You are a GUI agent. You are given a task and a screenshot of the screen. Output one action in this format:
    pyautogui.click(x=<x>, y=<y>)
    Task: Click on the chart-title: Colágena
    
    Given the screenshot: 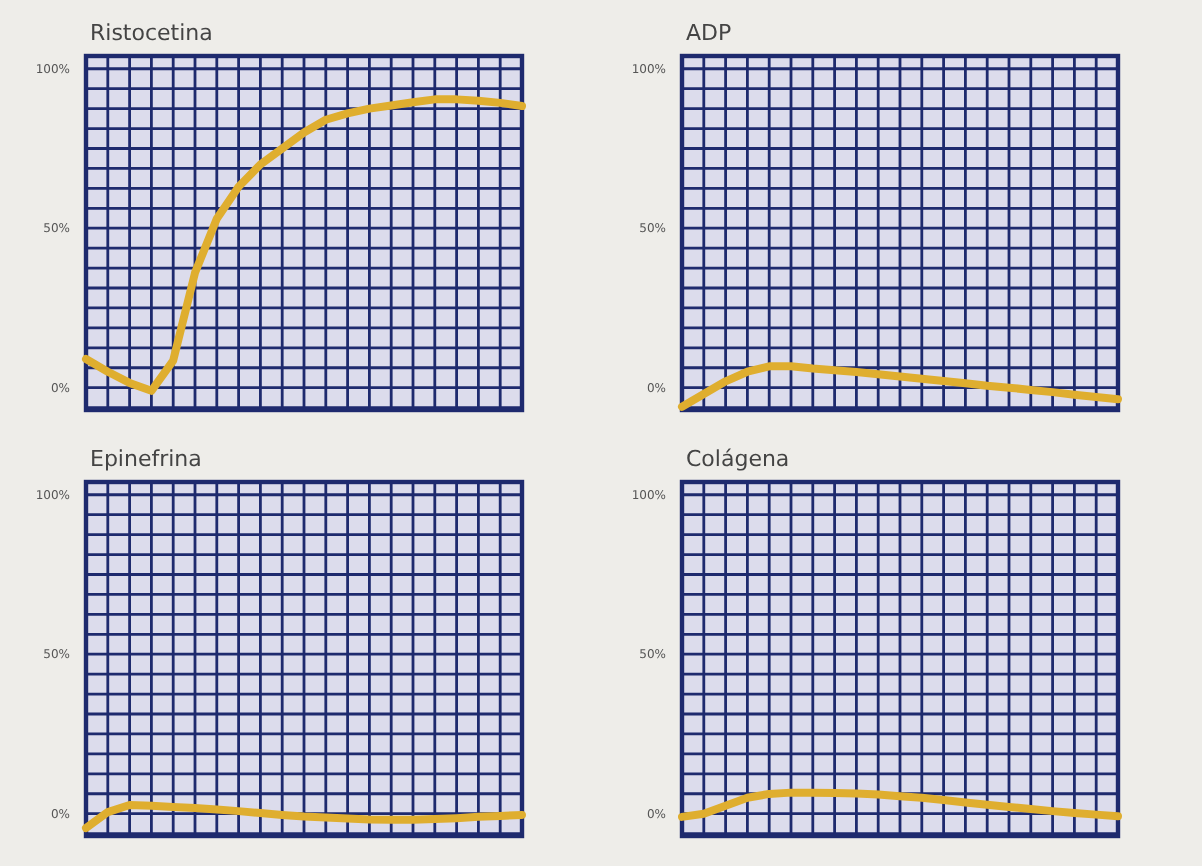 What is the action you would take?
    pyautogui.click(x=738, y=459)
    